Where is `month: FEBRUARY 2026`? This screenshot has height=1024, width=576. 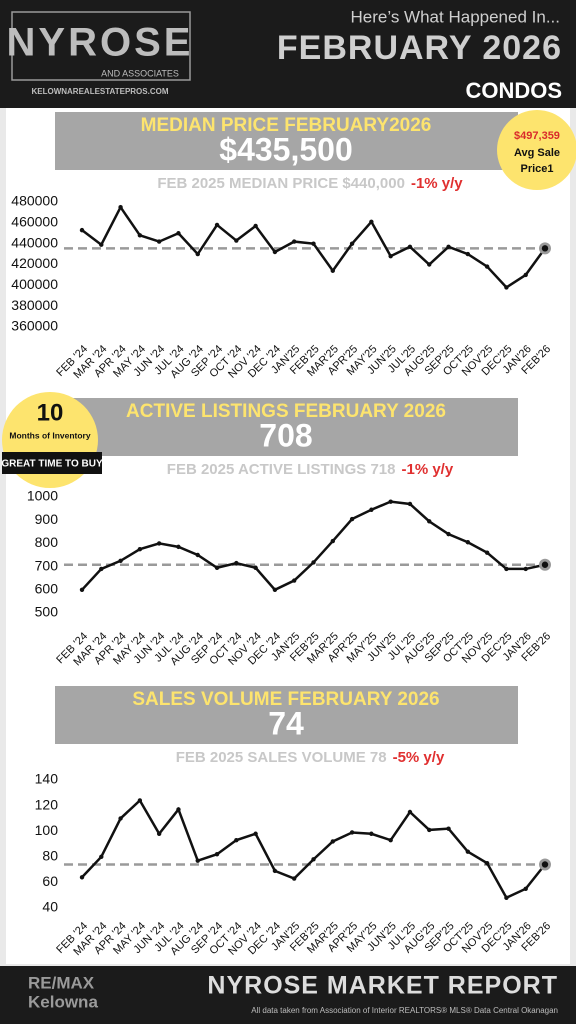
month: FEBRUARY 2026 is located at coordinates (419, 48).